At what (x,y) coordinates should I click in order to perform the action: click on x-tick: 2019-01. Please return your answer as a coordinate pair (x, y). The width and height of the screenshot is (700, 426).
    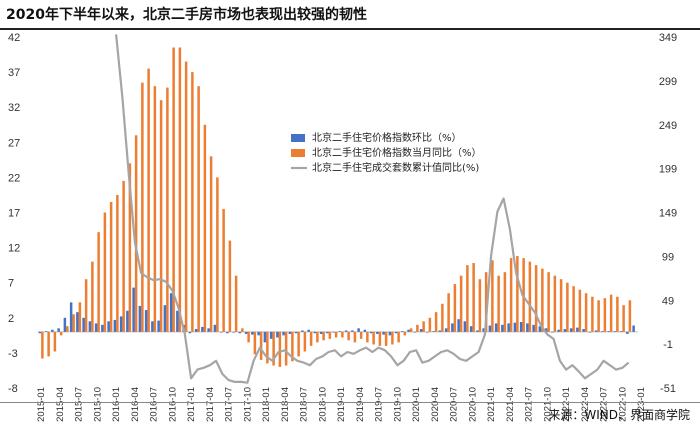
    Looking at the image, I should click on (341, 404).